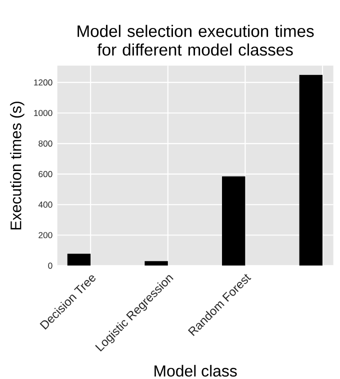  What do you see at coordinates (17, 166) in the screenshot?
I see `y-axis-title: Execution times (s)` at bounding box center [17, 166].